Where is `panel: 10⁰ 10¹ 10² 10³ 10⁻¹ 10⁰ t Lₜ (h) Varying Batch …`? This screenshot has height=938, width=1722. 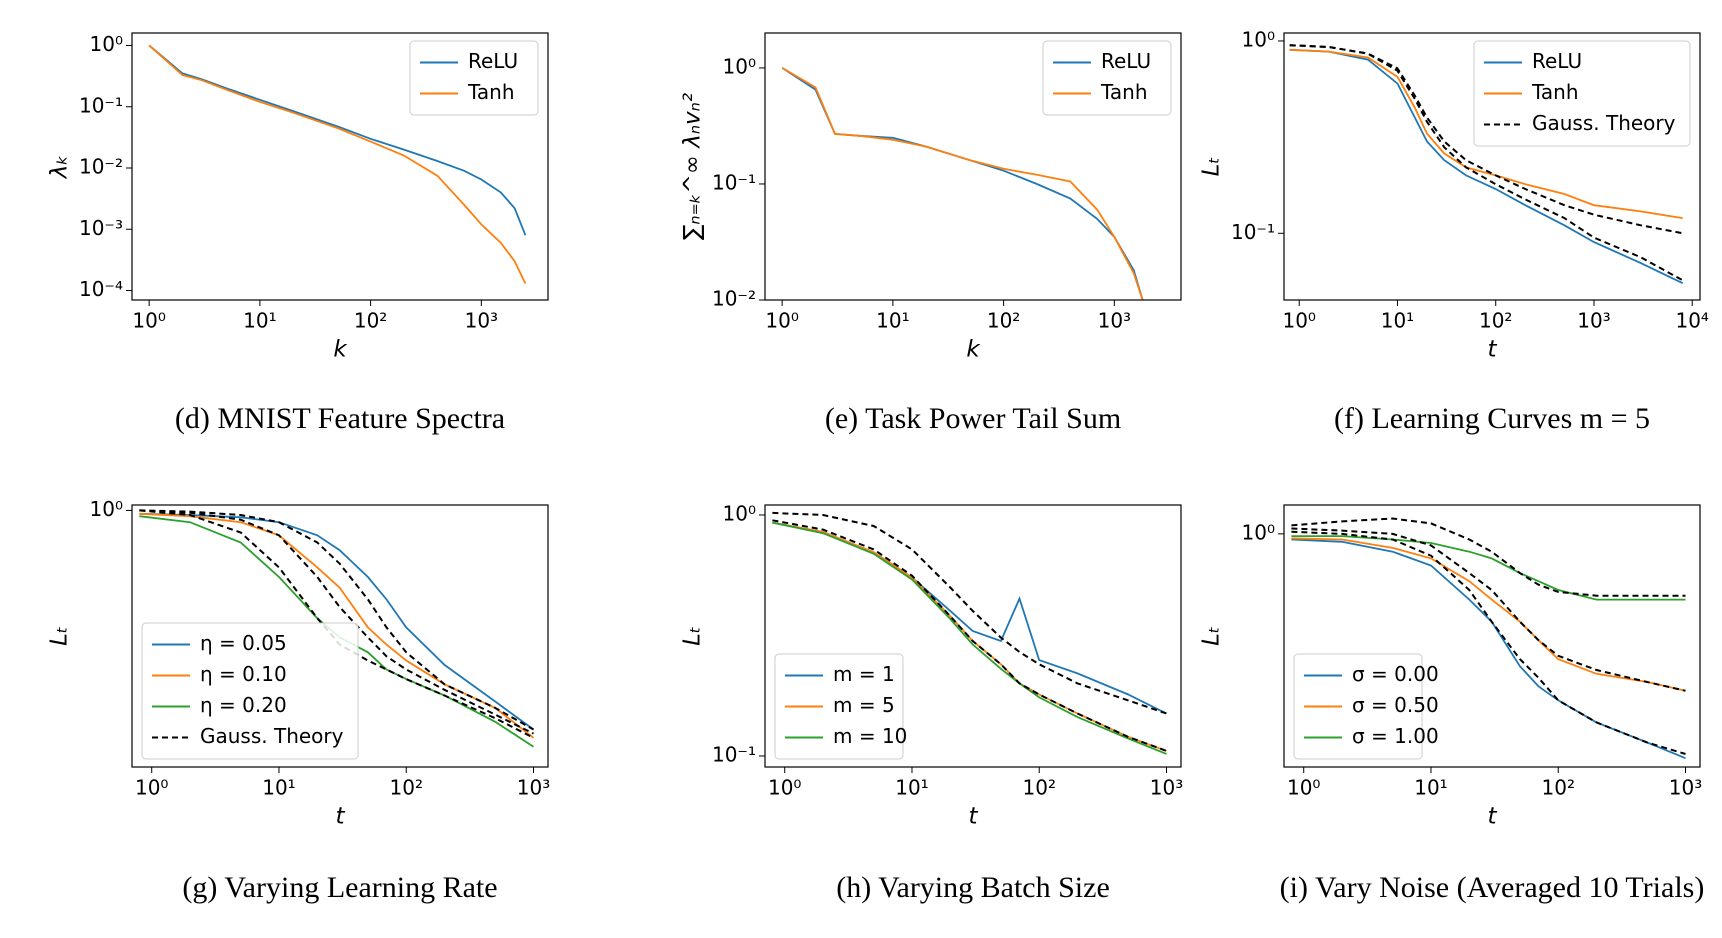 panel: 10⁰ 10¹ 10² 10³ 10⁻¹ 10⁰ t Lₜ (h) Varying Batch … is located at coordinates (932, 702).